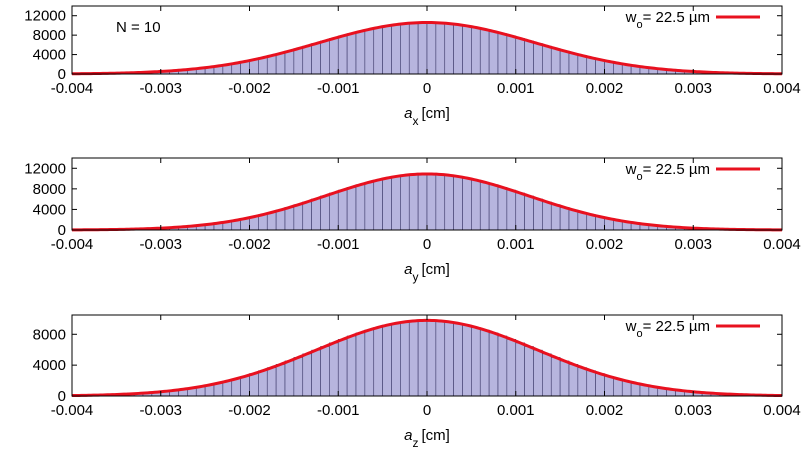  Describe the element at coordinates (631, 169) in the screenshot. I see `legend-symbol: w` at that location.